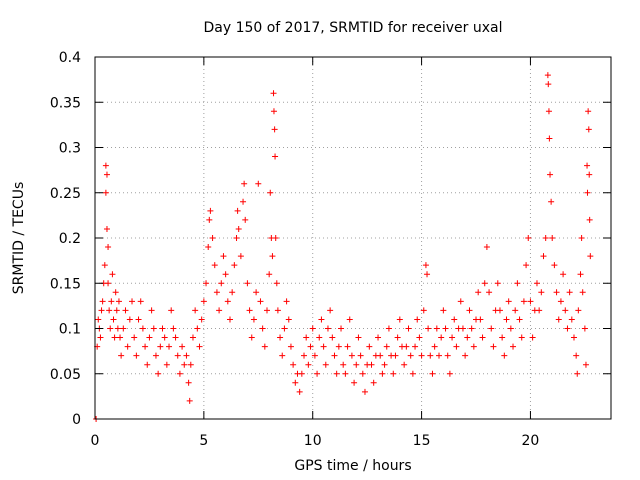  Describe the element at coordinates (70, 149) in the screenshot. I see `y-tick-label: 0.3` at that location.